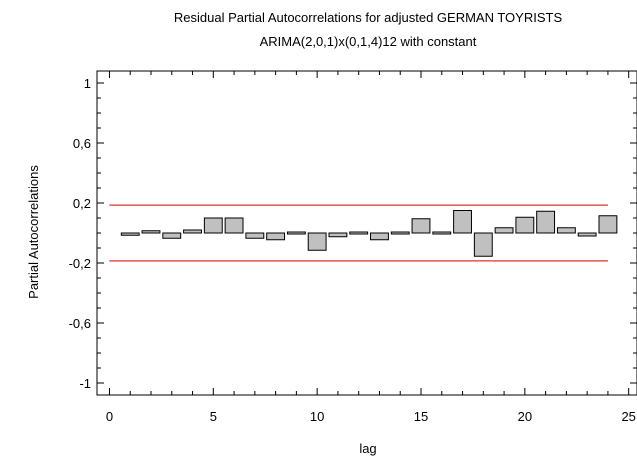 This screenshot has height=461, width=637. I want to click on x-tick-label: 25, so click(628, 416).